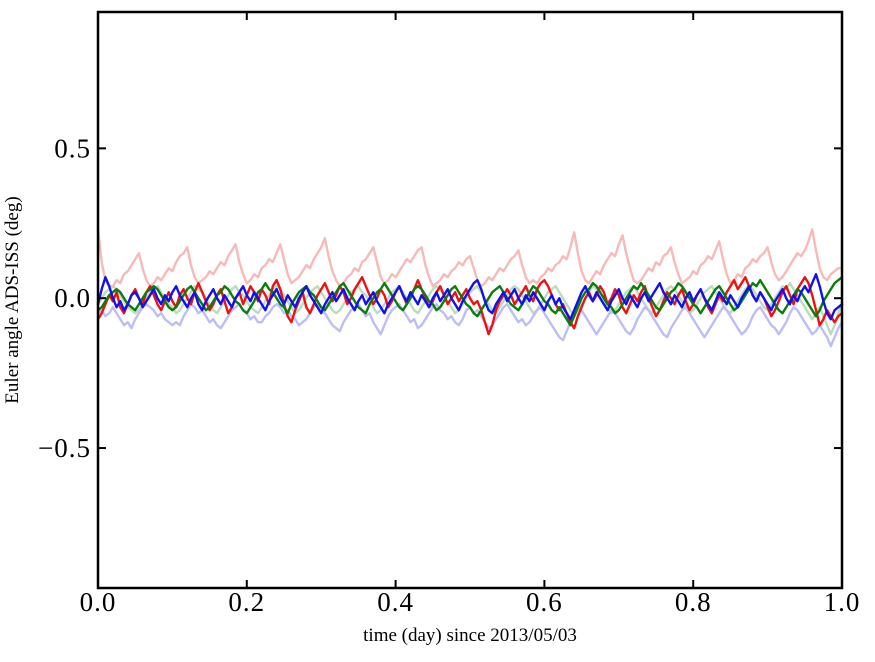 This screenshot has width=875, height=662. I want to click on series-blue-line, so click(470, 297).